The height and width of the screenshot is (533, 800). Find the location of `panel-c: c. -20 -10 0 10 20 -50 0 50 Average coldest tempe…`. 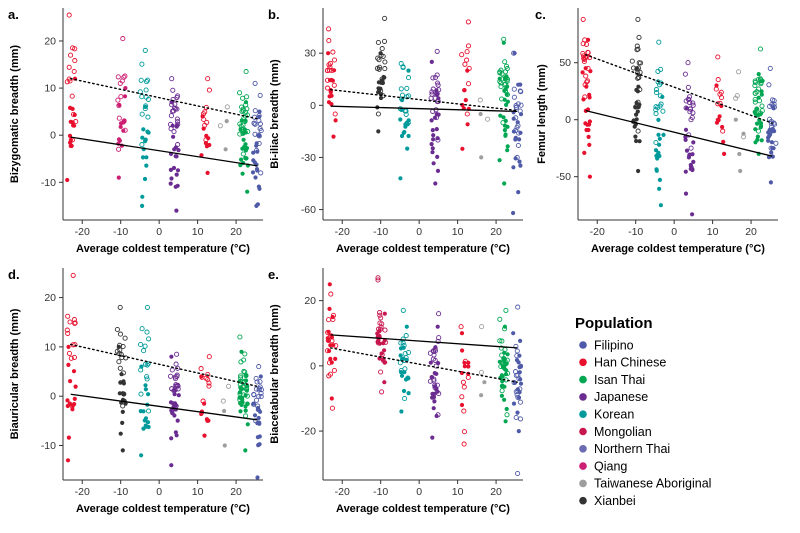

panel-c: c. -20 -10 0 10 20 -50 0 50 Average coldest tempe… is located at coordinates (657, 131).